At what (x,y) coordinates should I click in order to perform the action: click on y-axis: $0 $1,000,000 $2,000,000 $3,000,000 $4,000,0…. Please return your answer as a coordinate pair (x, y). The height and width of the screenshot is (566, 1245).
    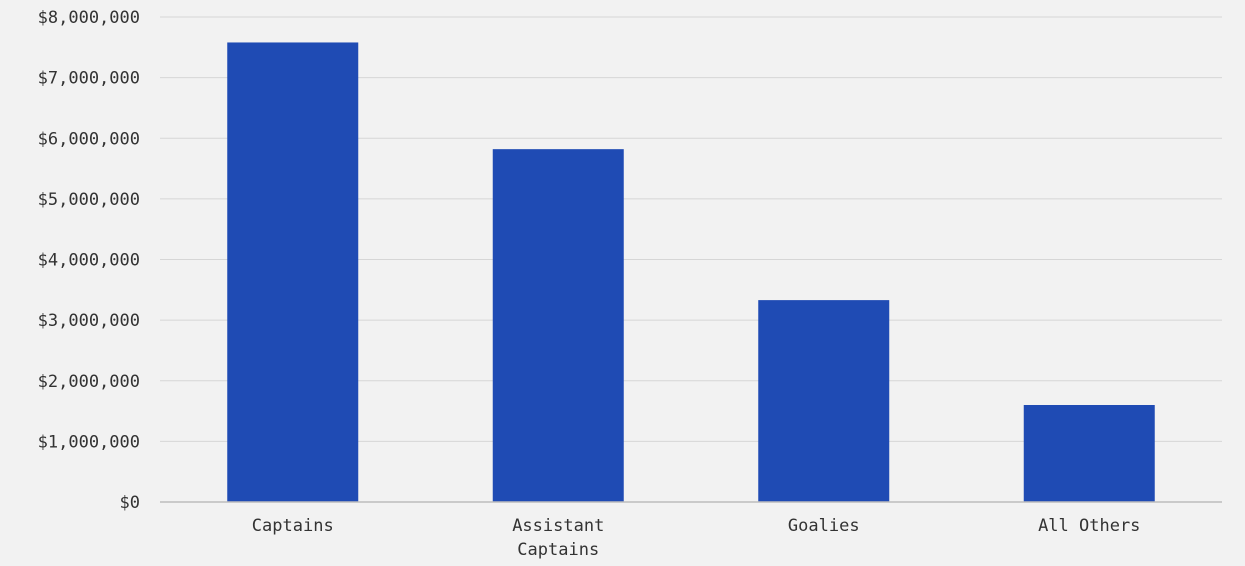
    Looking at the image, I should click on (89, 260).